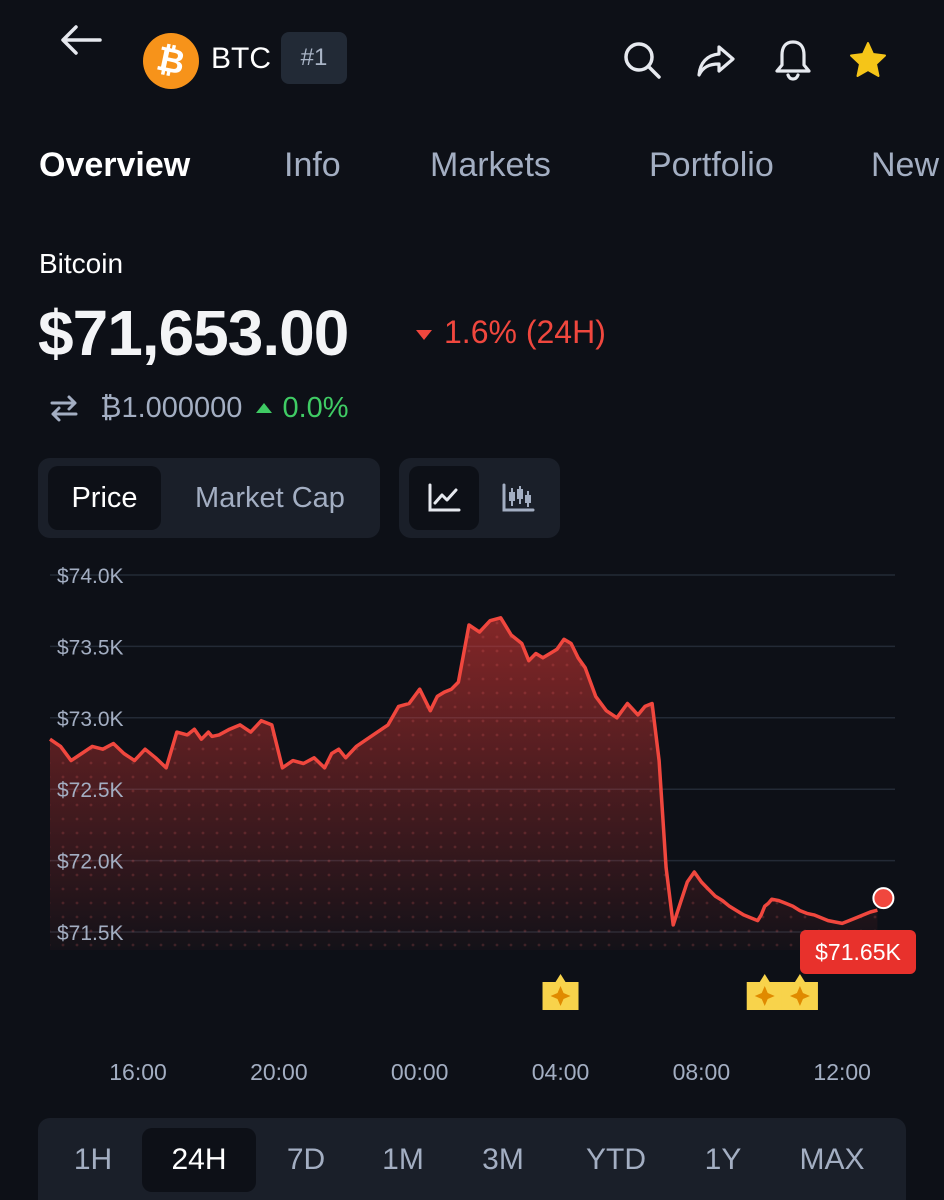 The image size is (944, 1200). I want to click on current-price-tag-label: $71.65K, so click(858, 952).